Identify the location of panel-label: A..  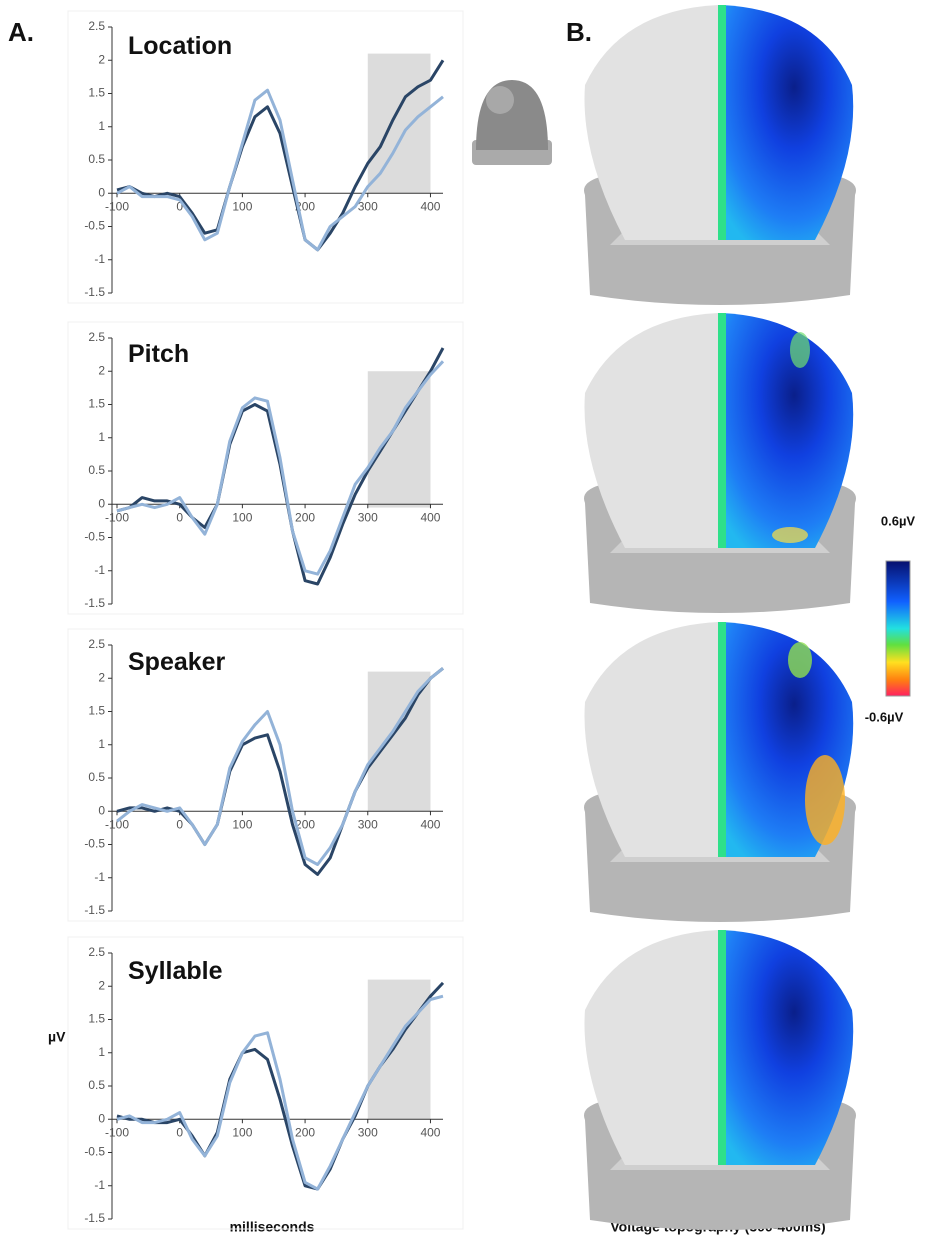
(21, 32).